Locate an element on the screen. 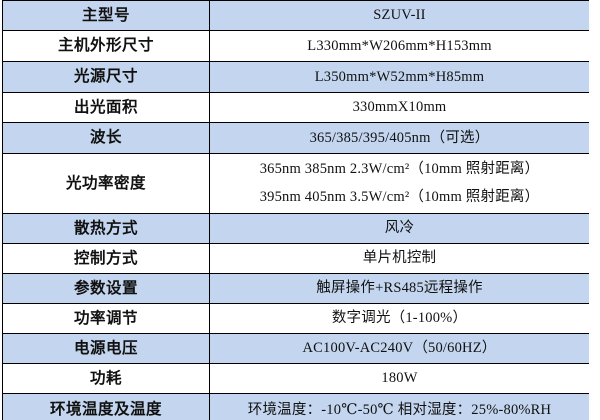 The width and height of the screenshot is (600, 420). table-row: 主型号 SZUV-II is located at coordinates (295, 15).